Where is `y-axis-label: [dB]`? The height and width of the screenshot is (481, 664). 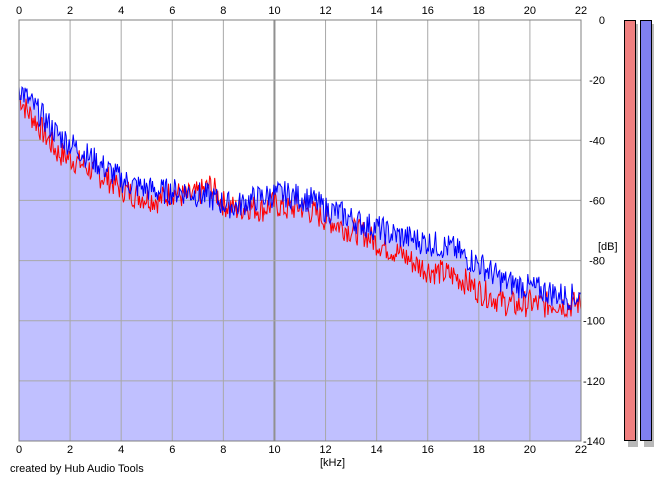
y-axis-label: [dB] is located at coordinates (608, 247).